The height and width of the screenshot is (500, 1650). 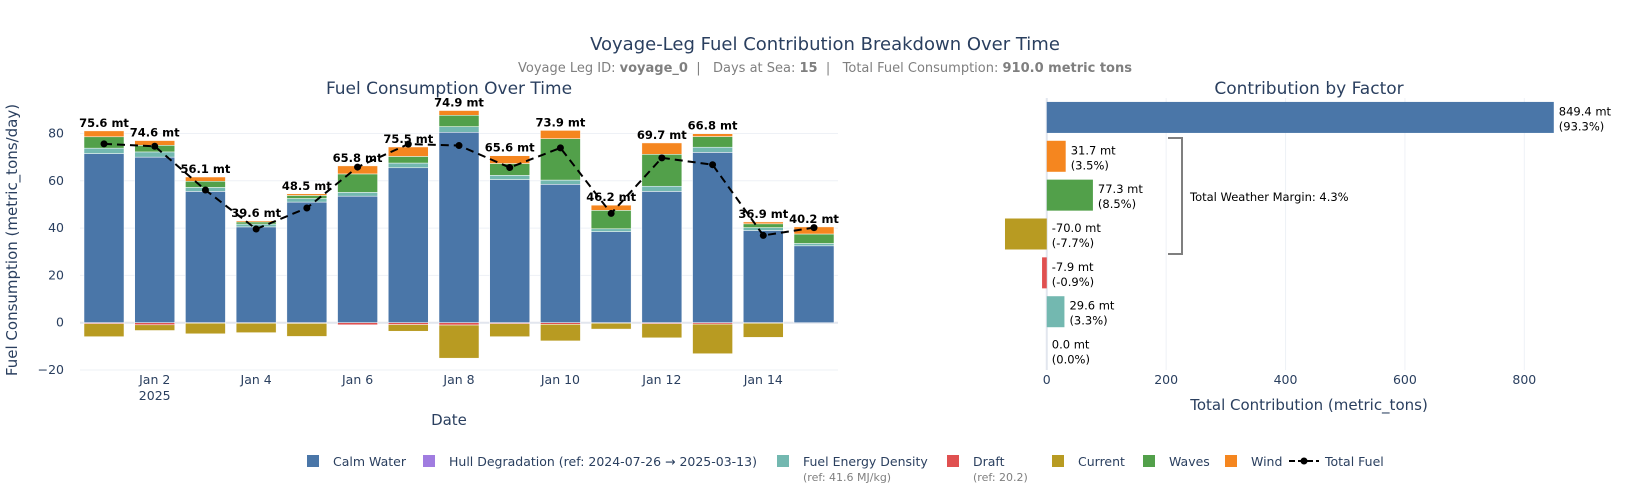 What do you see at coordinates (1117, 204) in the screenshot?
I see `factor-percent-label: (8.5%)` at bounding box center [1117, 204].